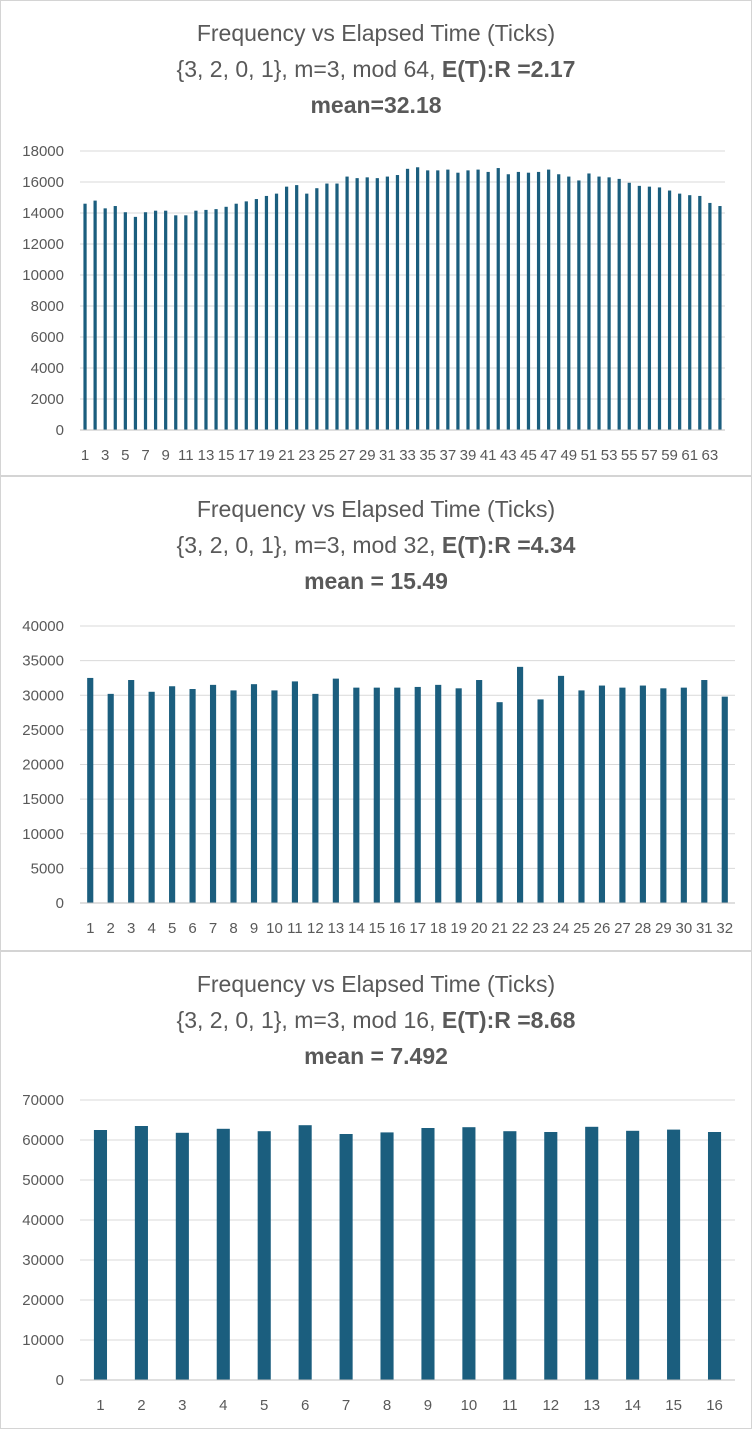  I want to click on chart-mean-label: mean=32.18, so click(376, 105).